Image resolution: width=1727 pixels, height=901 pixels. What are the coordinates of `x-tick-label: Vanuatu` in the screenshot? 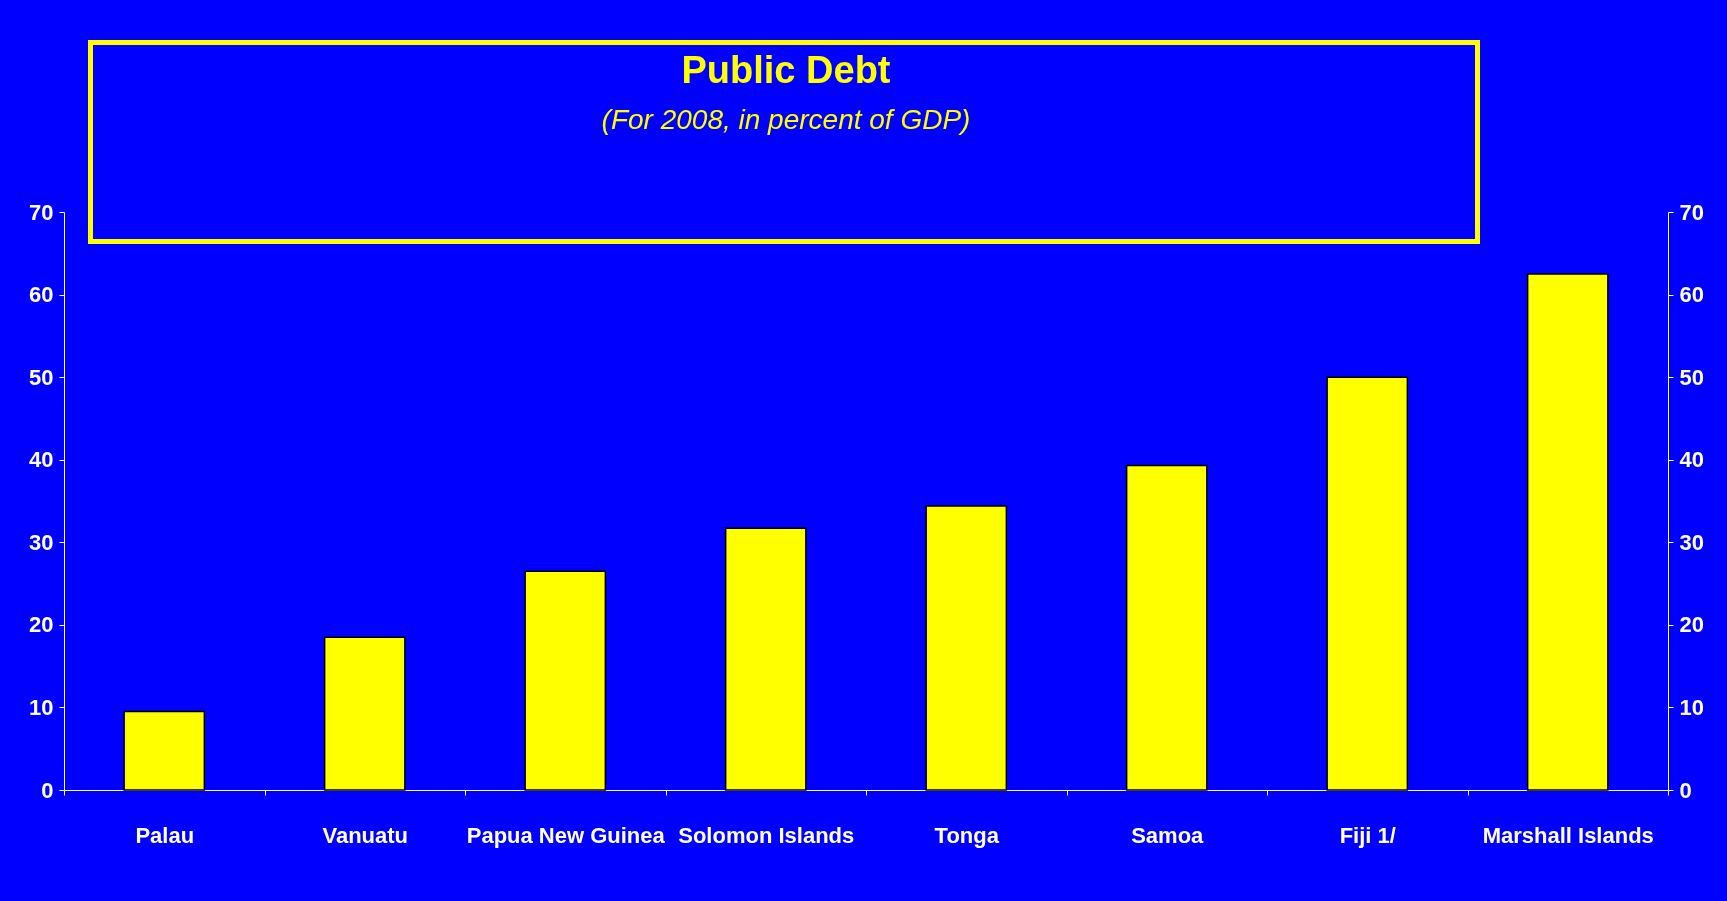 It's located at (365, 835).